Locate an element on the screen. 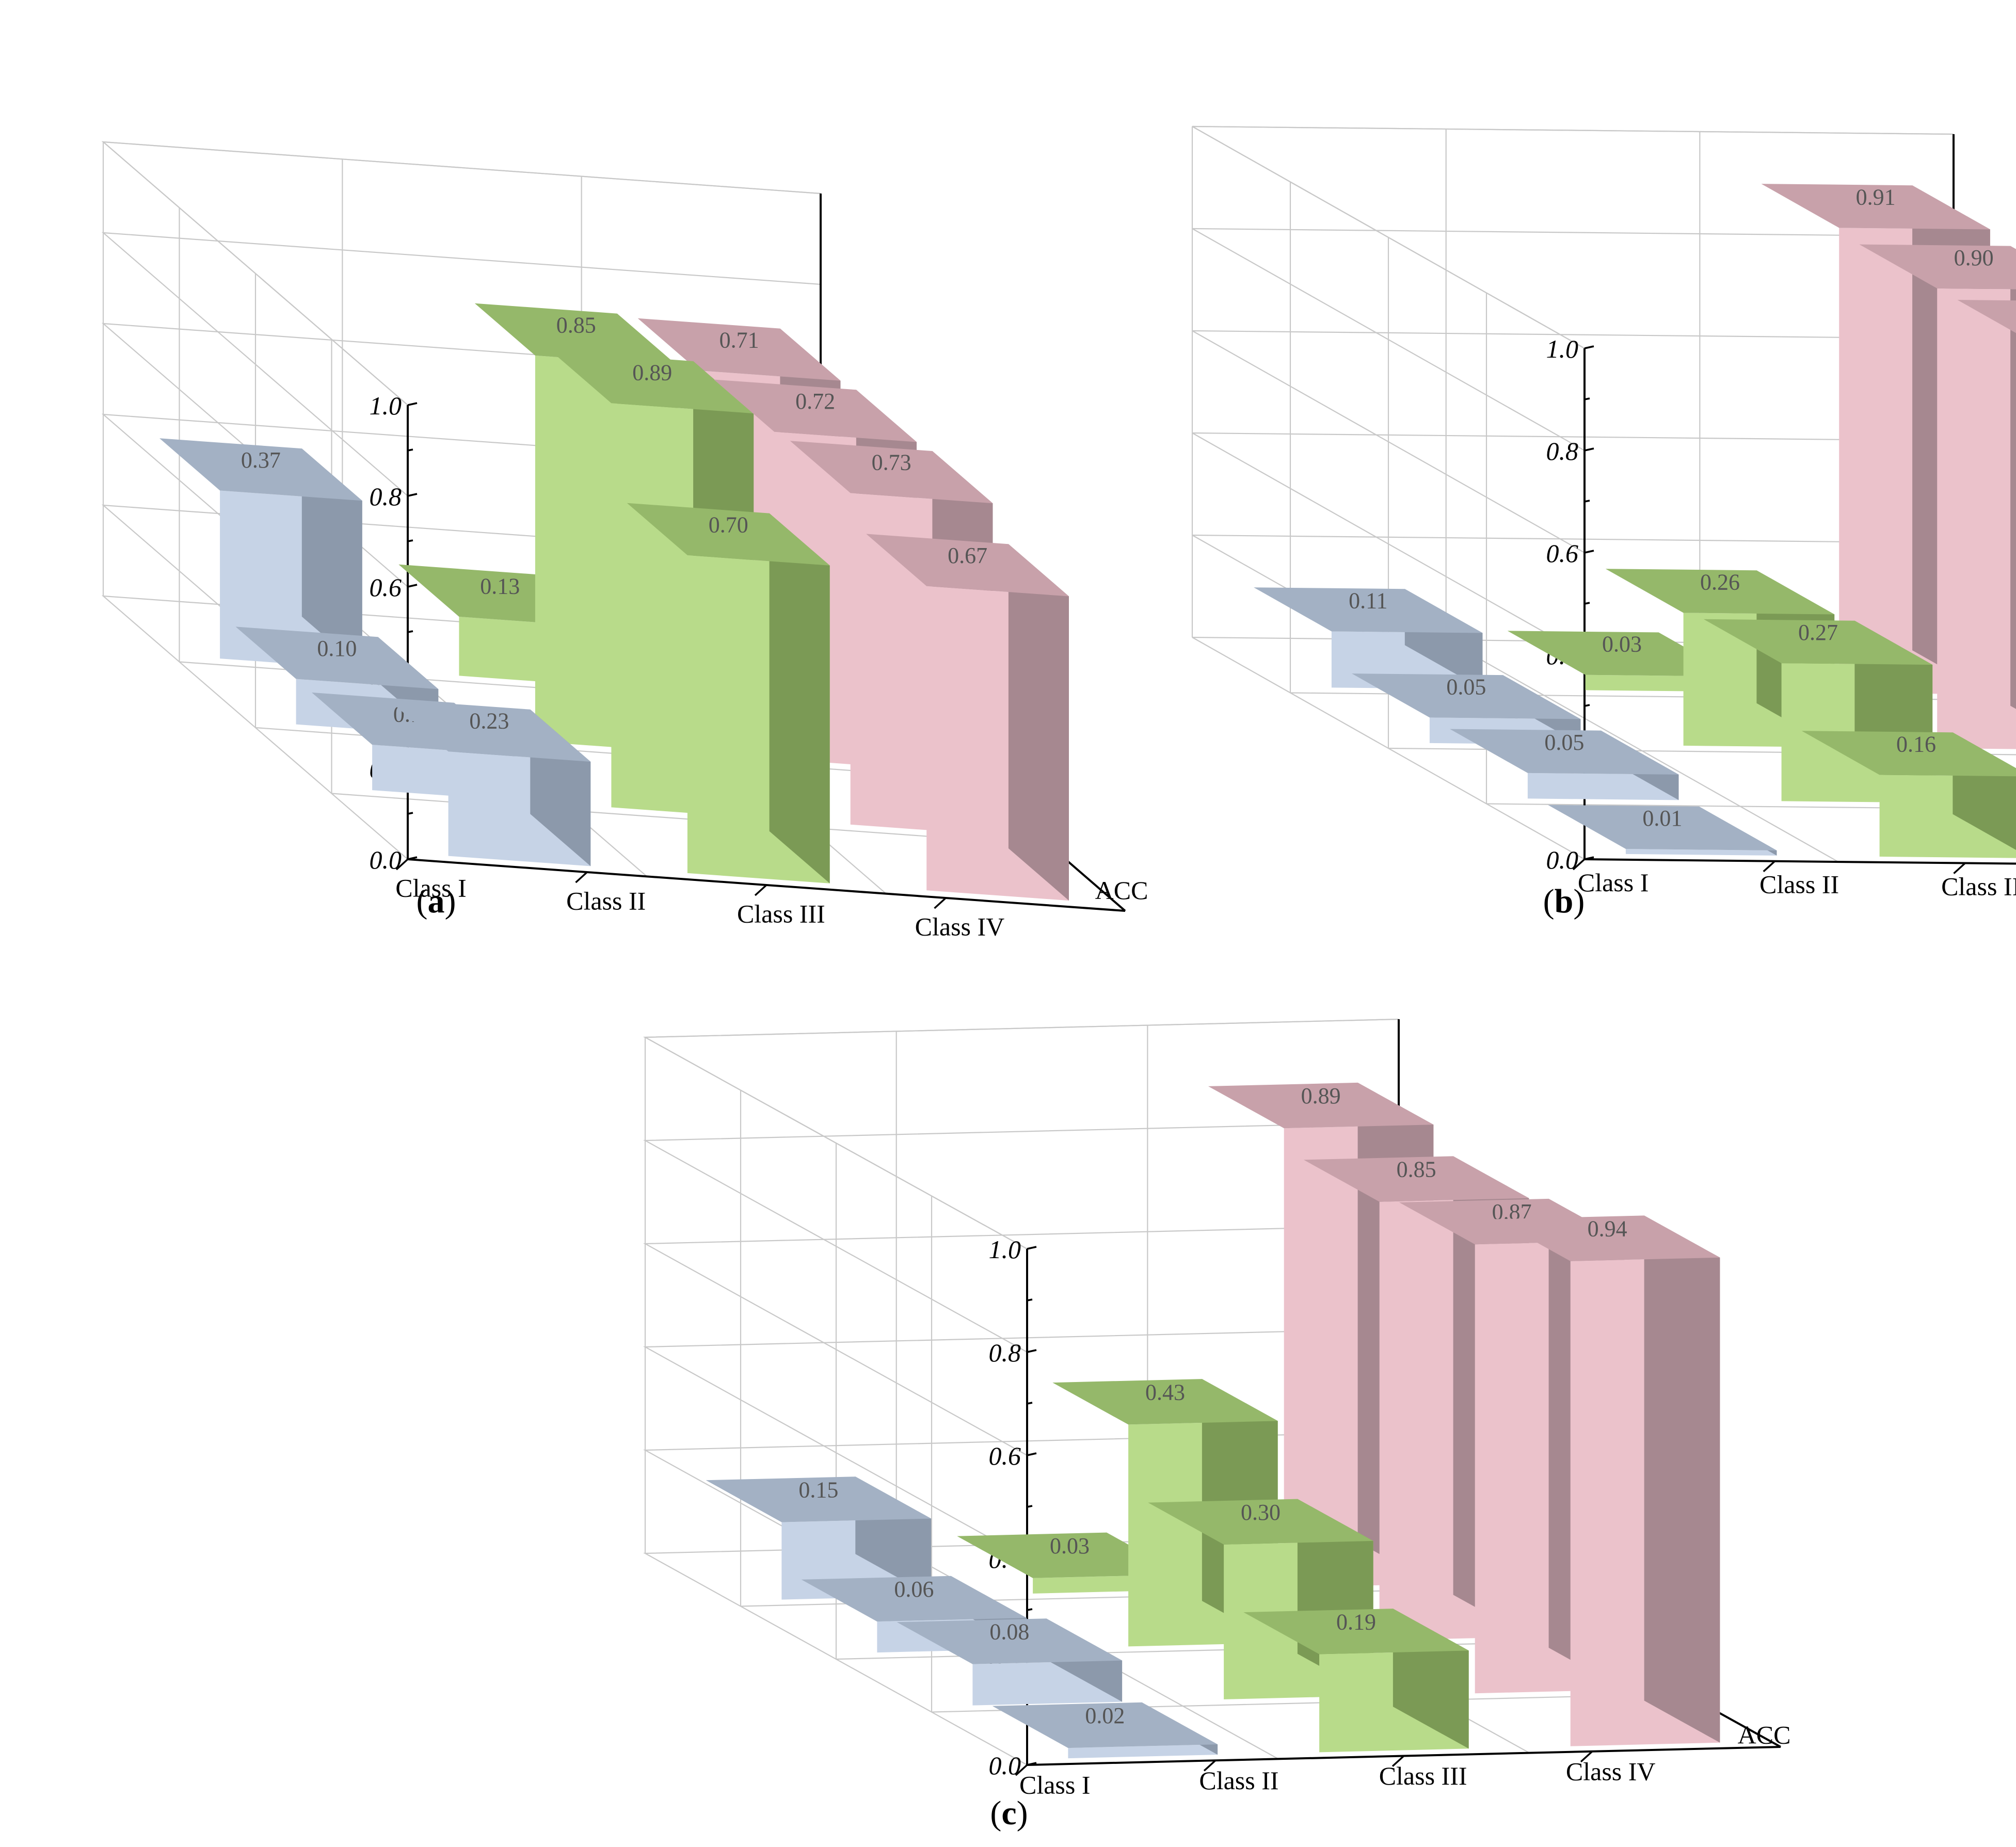 Image resolution: width=2016 pixels, height=1847 pixels. bar-value-label: 0.08 is located at coordinates (1009, 1631).